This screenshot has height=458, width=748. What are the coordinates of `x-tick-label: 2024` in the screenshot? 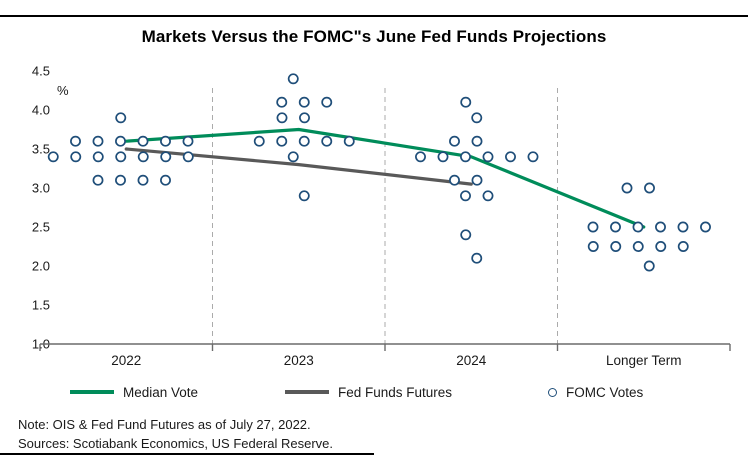 It's located at (471, 360).